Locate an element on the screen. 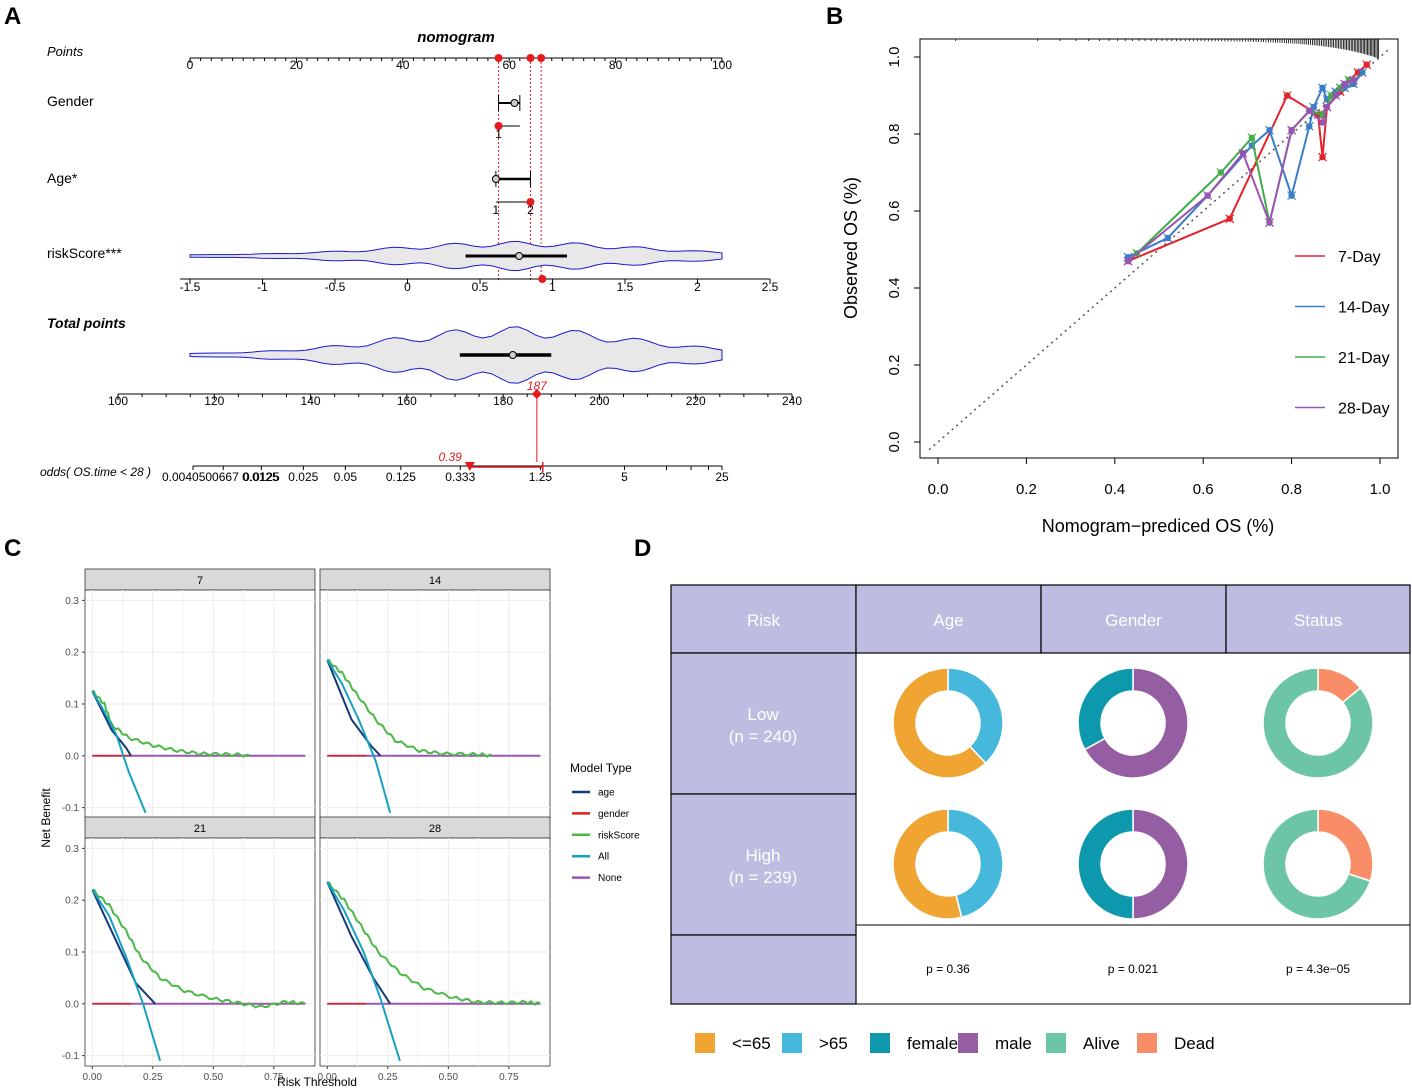  calibration-x-tick-label: 0.2 is located at coordinates (1026, 489).